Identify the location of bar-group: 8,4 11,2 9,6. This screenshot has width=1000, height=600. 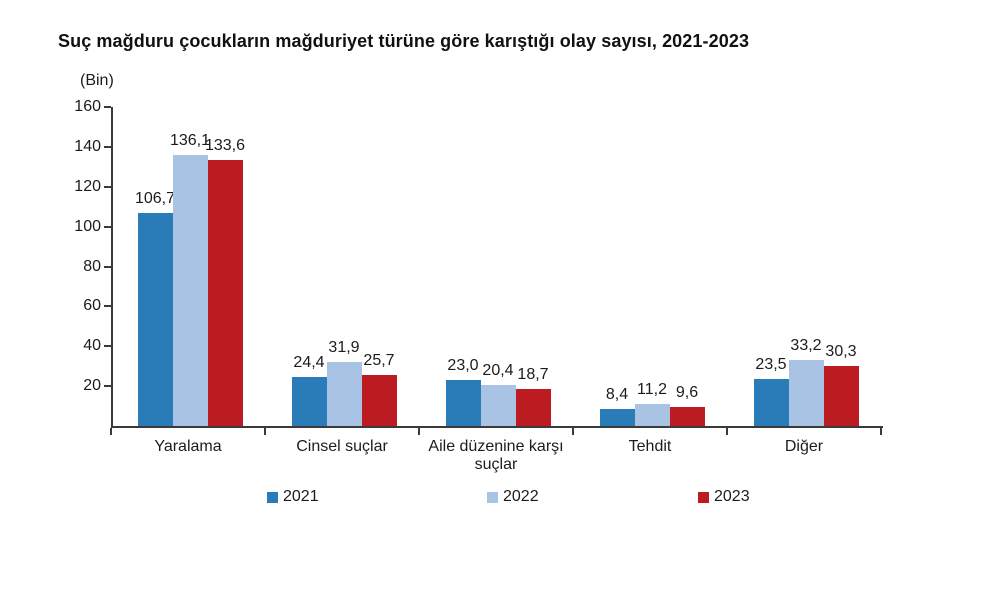
(652, 266).